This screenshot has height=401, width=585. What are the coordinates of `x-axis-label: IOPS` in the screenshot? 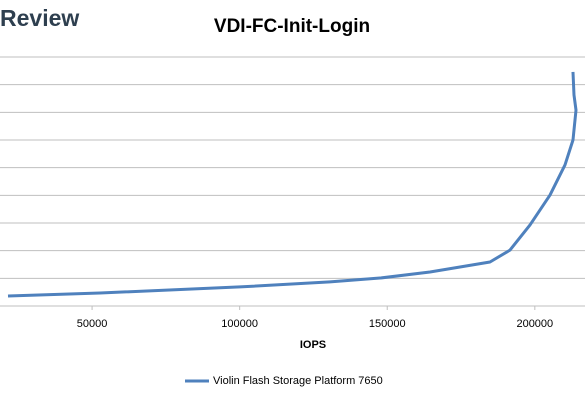 It's located at (313, 345).